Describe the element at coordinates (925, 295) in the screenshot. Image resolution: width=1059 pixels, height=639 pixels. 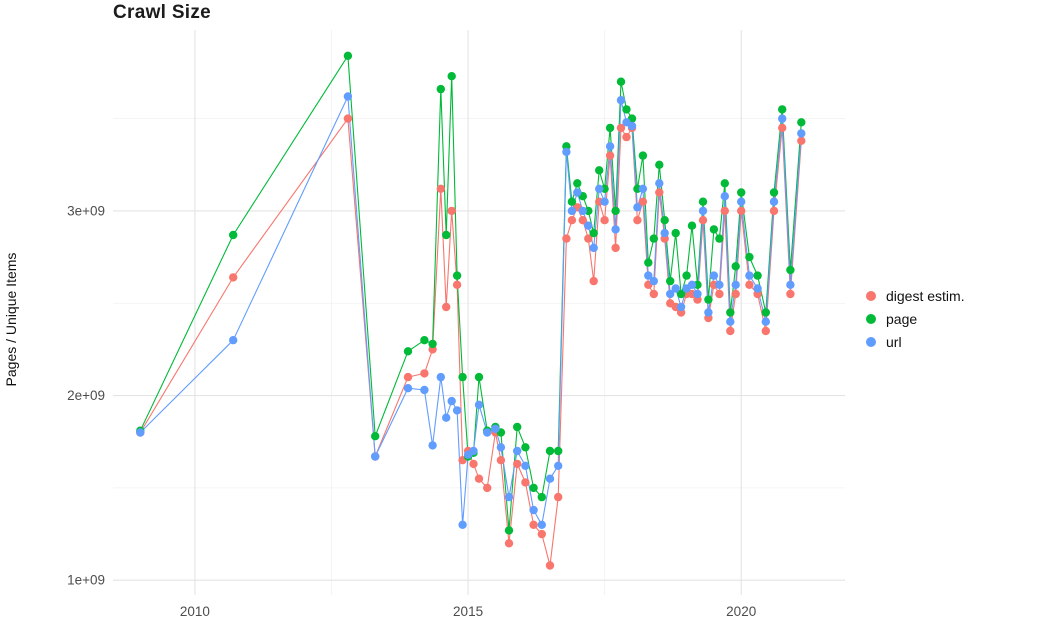
I see `legend-item-label: digest estim.` at that location.